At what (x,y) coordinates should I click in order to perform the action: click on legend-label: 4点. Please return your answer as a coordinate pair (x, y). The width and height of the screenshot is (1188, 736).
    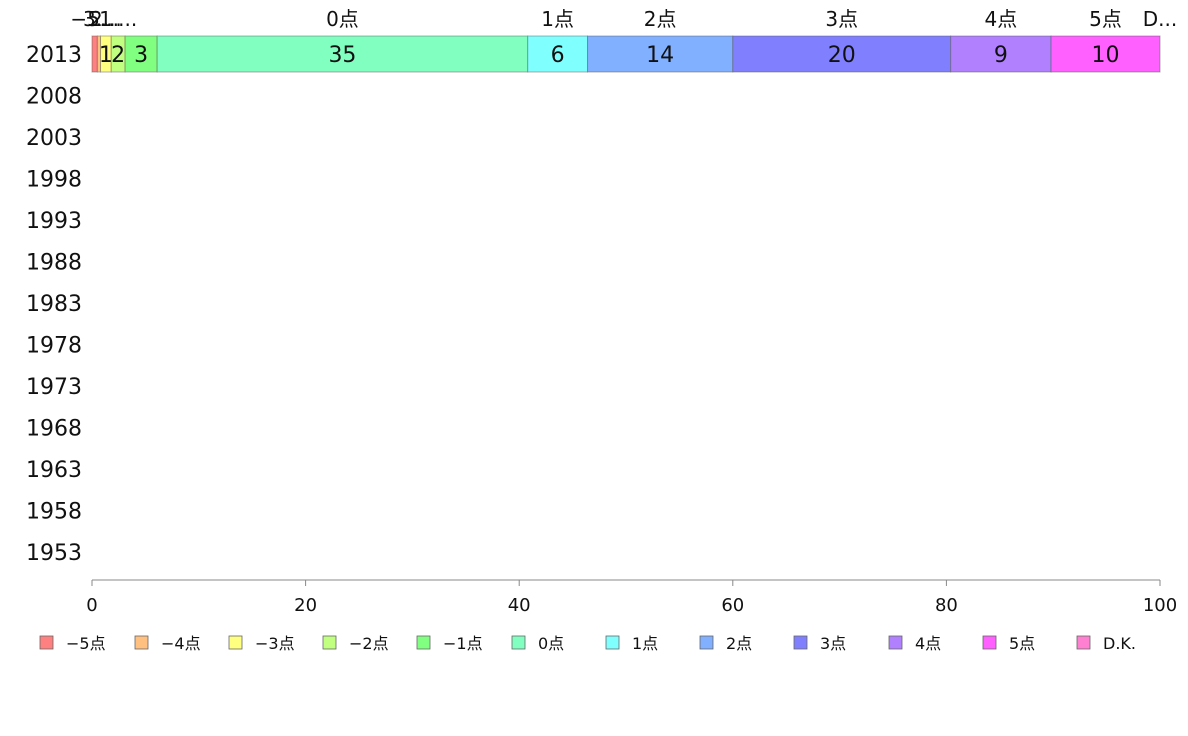
    Looking at the image, I should click on (928, 643).